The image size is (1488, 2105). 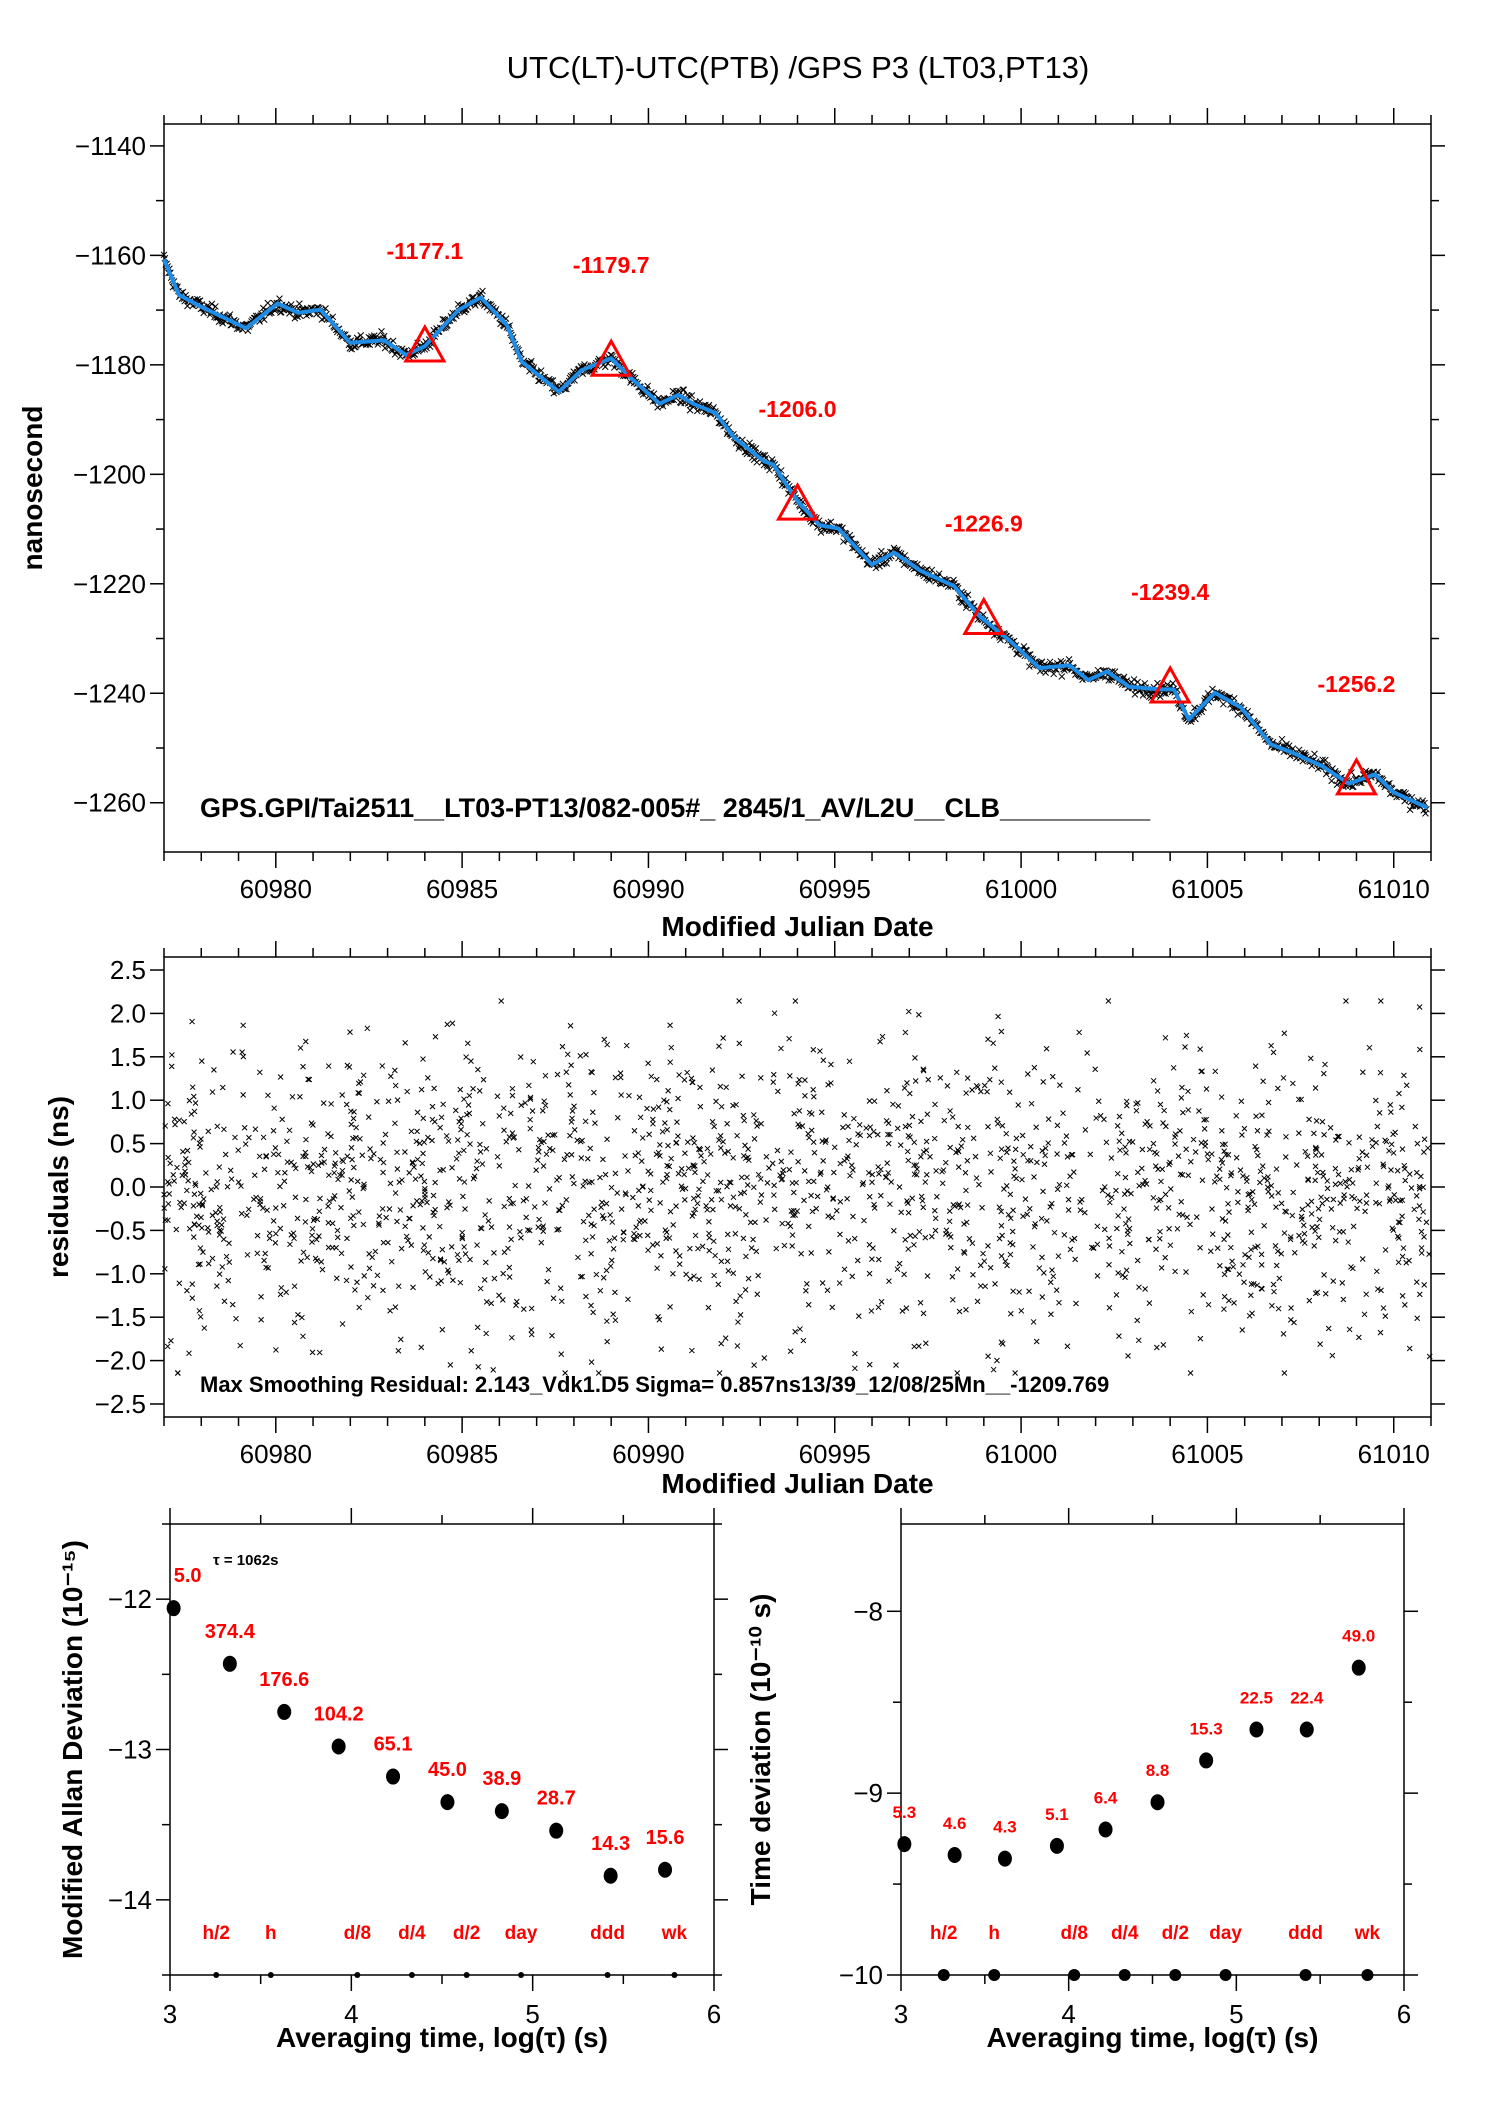 I want to click on chart-title: UTC(LT)-UTC(PTB) /GPS P3 (LT03,PT13), so click(x=798, y=67).